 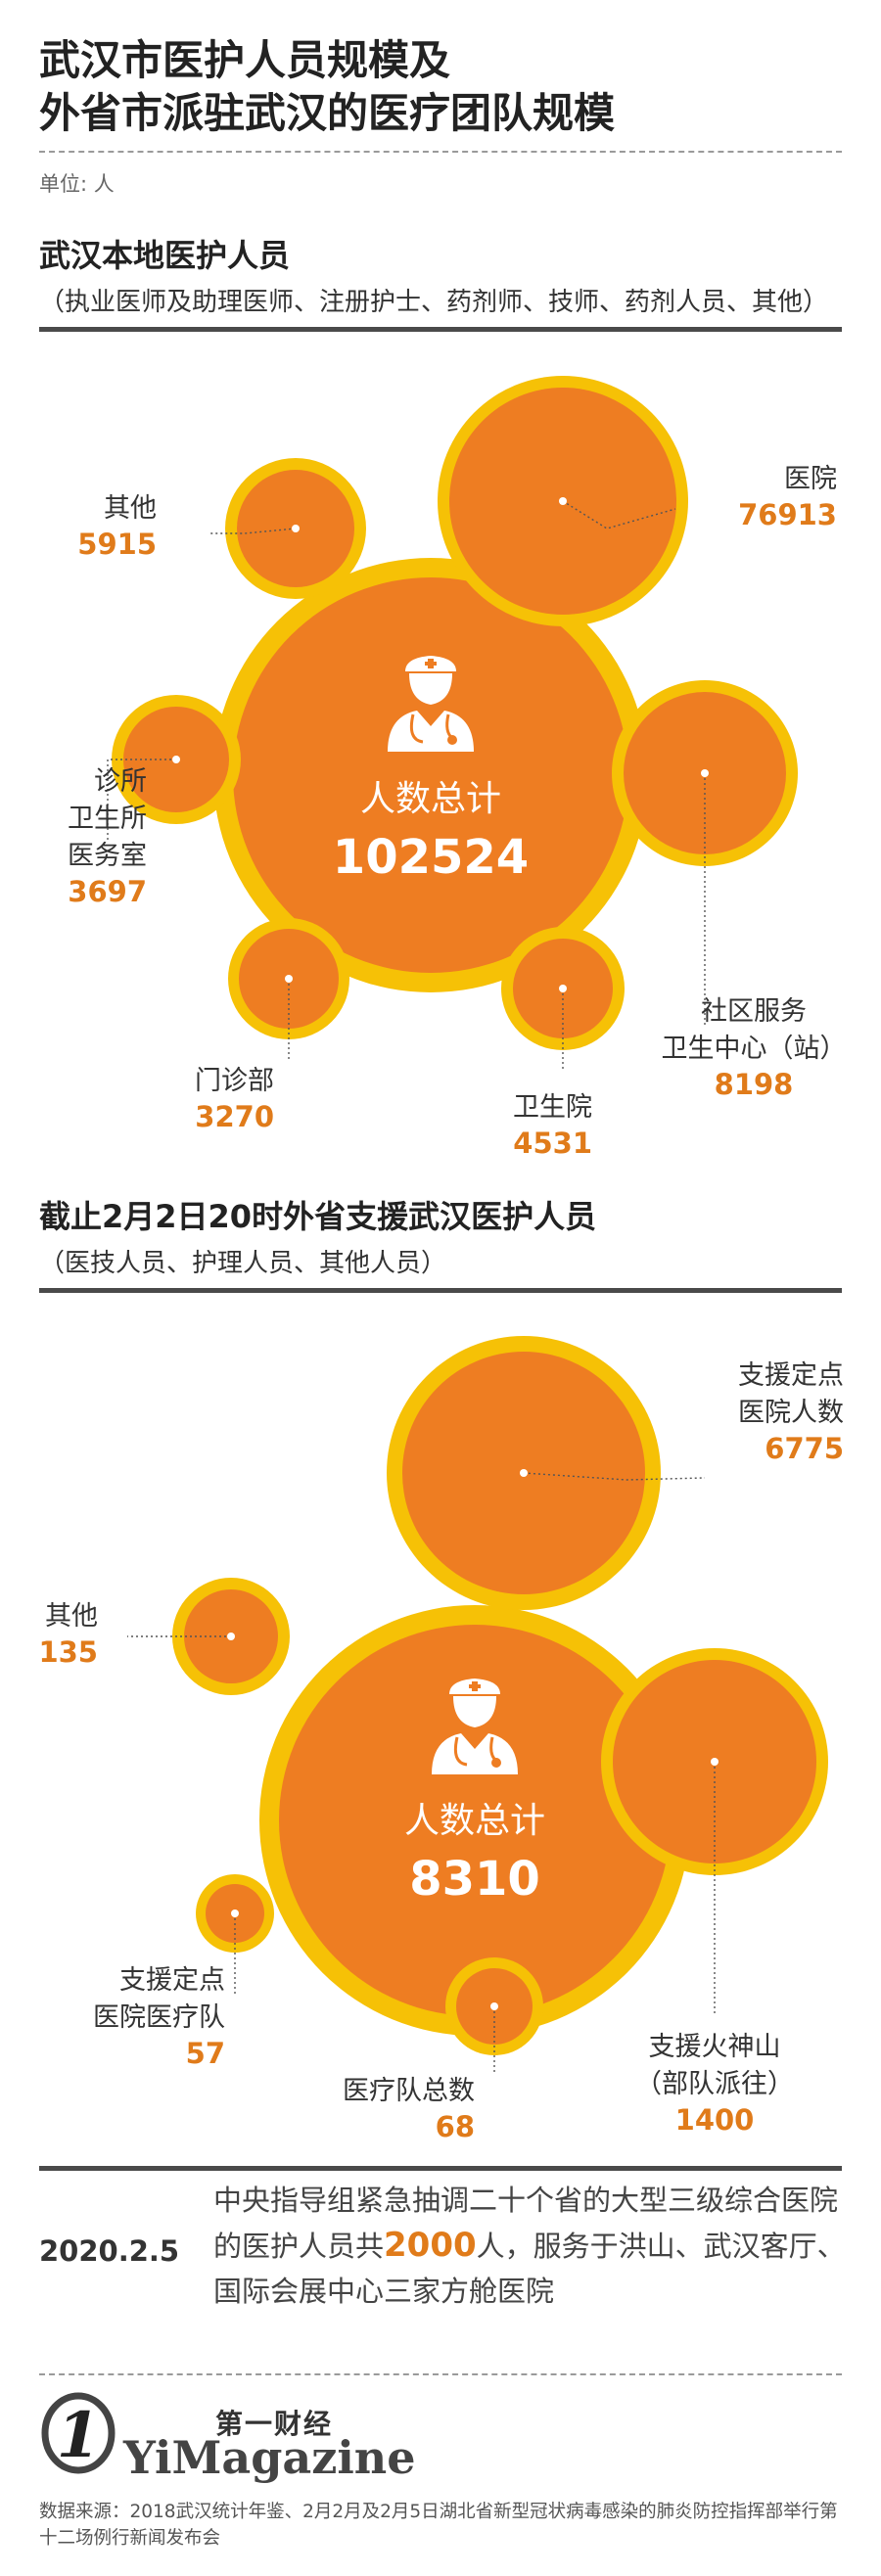 I want to click on doctor-icon, so click(x=431, y=704).